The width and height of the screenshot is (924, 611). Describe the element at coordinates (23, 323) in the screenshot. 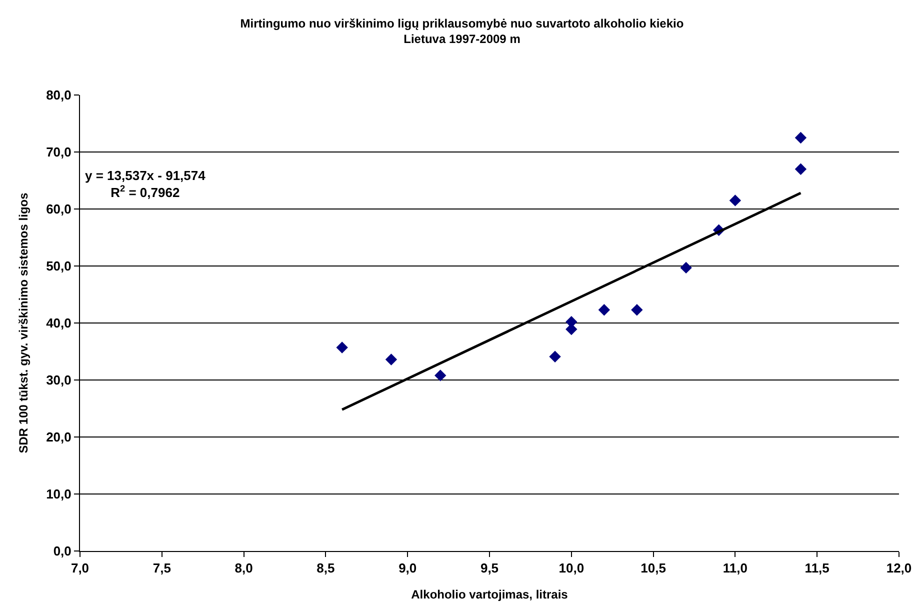

I see `y-axis-title: SDR 100 tūkst. gyv. virškinimo sistemos ligos` at that location.